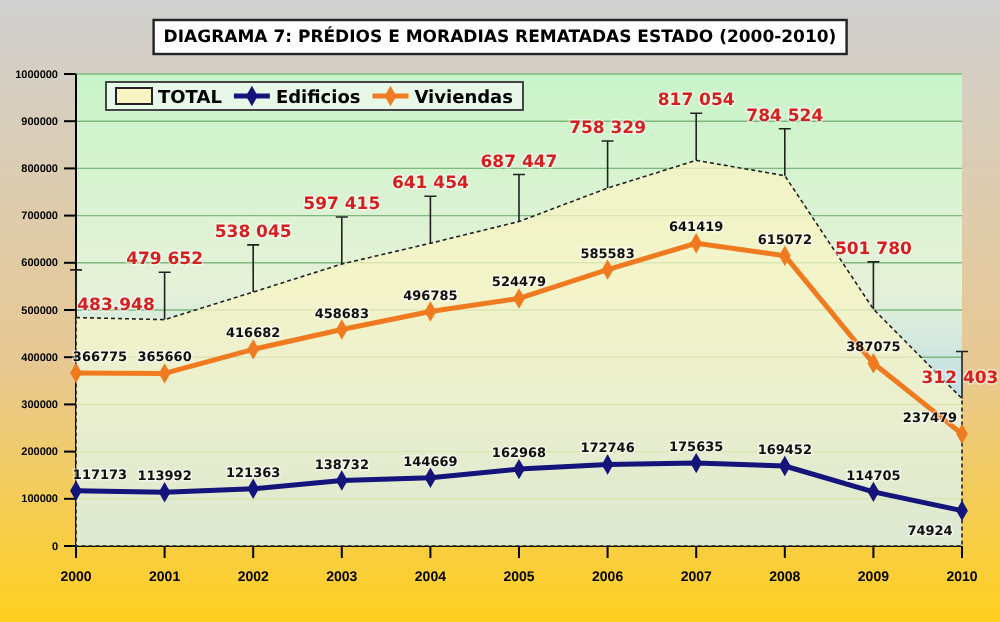 The width and height of the screenshot is (1000, 622). I want to click on data-label: 758 329, so click(608, 129).